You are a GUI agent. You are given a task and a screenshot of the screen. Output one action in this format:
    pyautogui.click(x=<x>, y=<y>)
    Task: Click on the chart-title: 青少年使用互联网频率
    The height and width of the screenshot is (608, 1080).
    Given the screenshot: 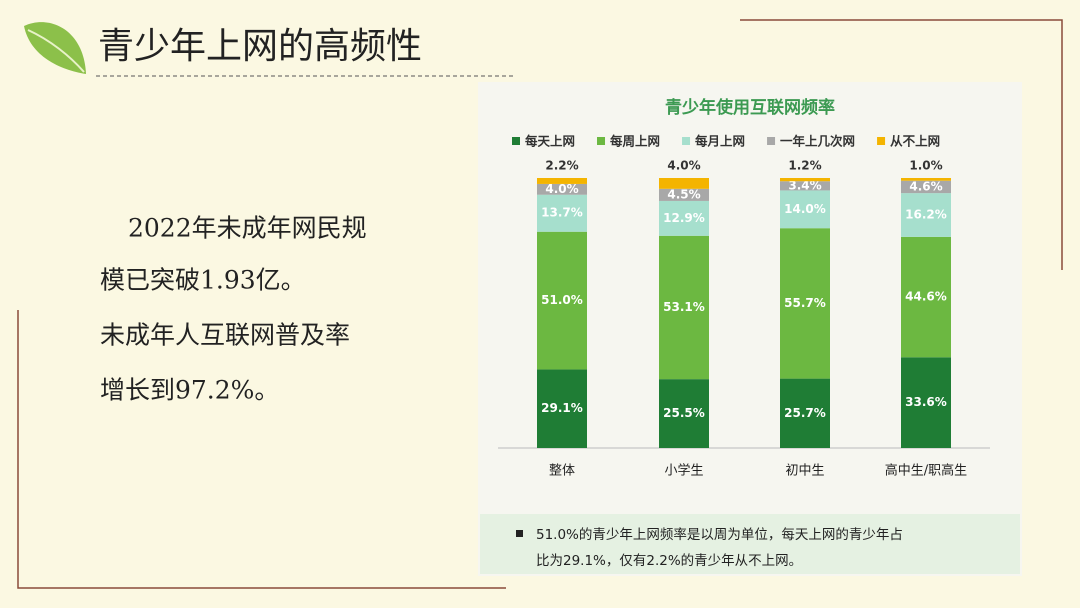 What is the action you would take?
    pyautogui.click(x=750, y=107)
    